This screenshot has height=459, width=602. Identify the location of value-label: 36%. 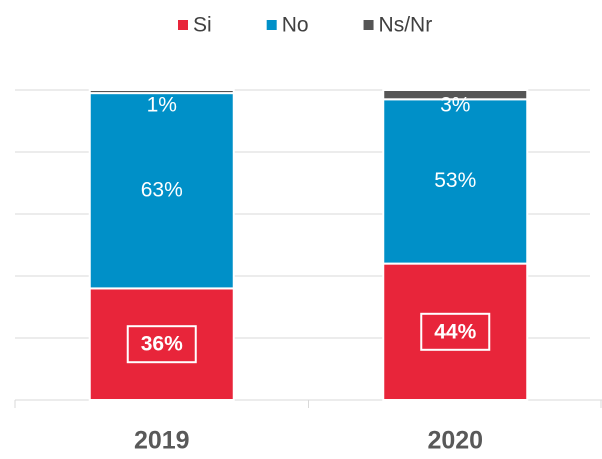
(162, 344).